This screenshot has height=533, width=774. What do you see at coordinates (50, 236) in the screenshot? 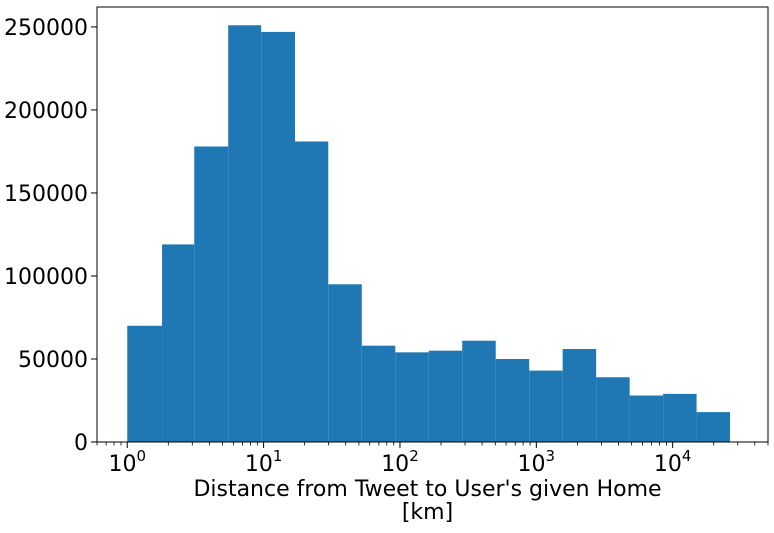
I see `y-ticks: 0 50000 100000 150000 200000 250000` at bounding box center [50, 236].